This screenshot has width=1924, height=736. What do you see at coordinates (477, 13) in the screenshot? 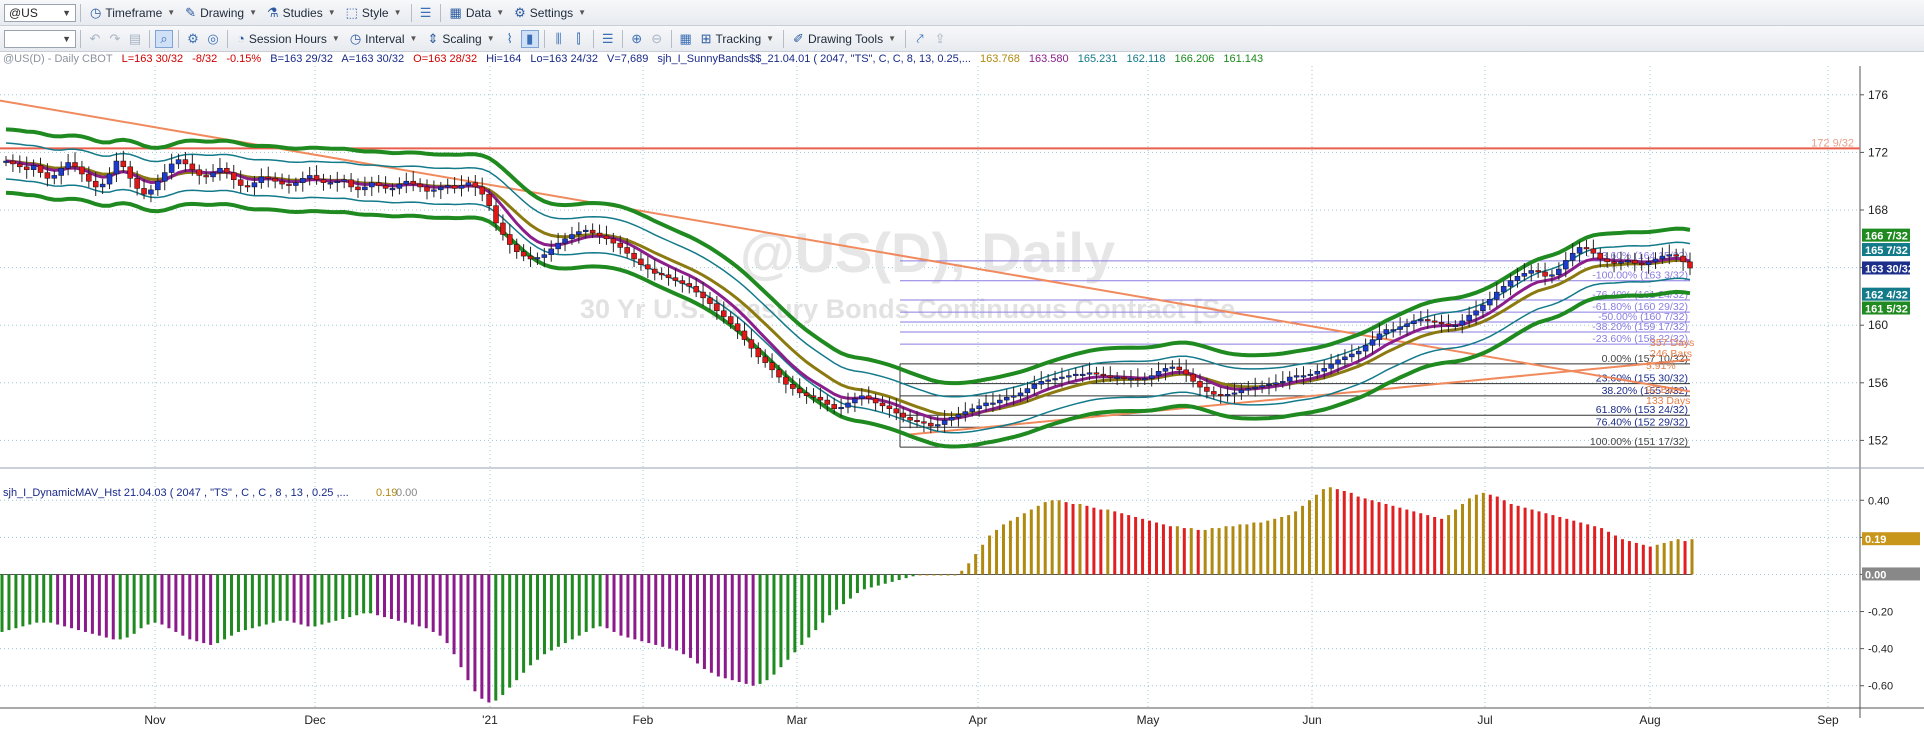
I see `data-menu: ▦ Data ▼` at bounding box center [477, 13].